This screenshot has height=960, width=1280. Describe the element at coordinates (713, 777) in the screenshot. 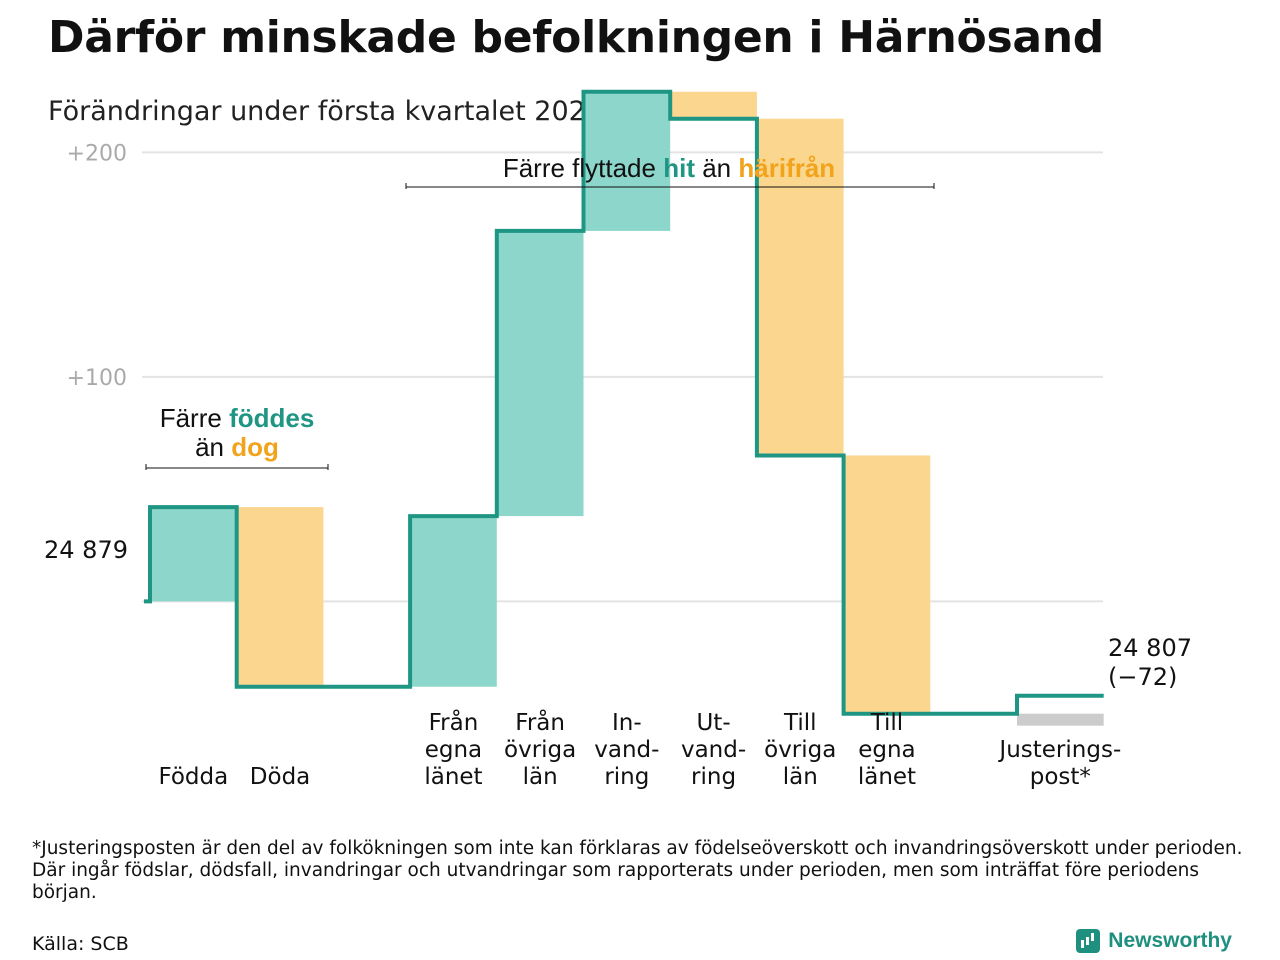

I see `category-label-6-line-2: ring` at that location.